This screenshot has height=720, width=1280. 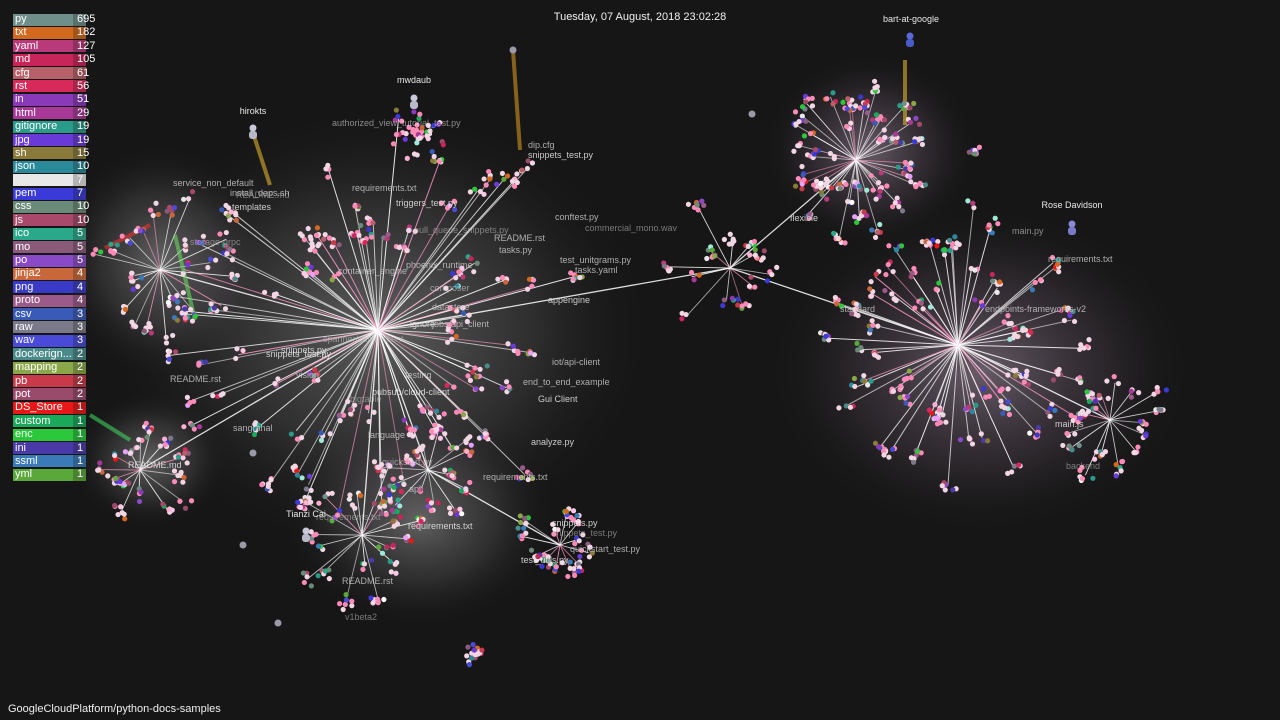 What do you see at coordinates (56, 461) in the screenshot?
I see `legend-row: ssml 1` at bounding box center [56, 461].